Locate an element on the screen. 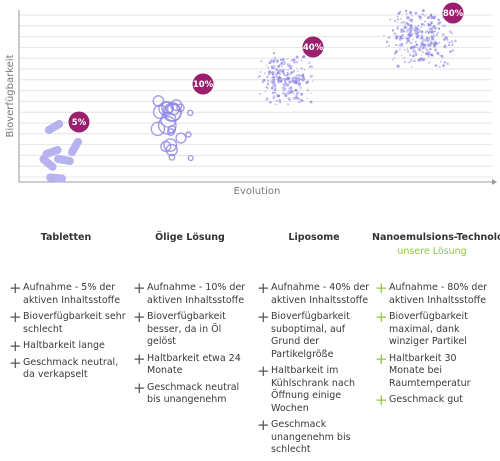 The height and width of the screenshot is (461, 500). column-subtitle is located at coordinates (66, 252).